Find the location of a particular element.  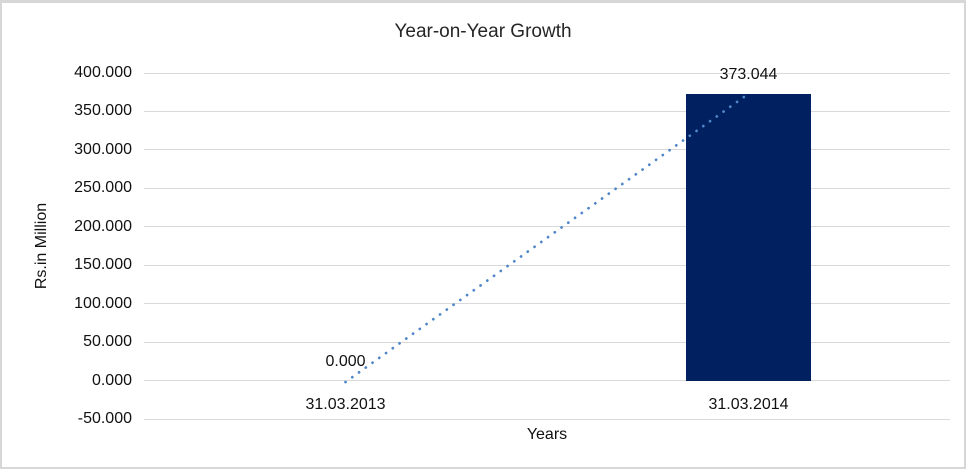

y-tick-label: 250.000 is located at coordinates (103, 188).